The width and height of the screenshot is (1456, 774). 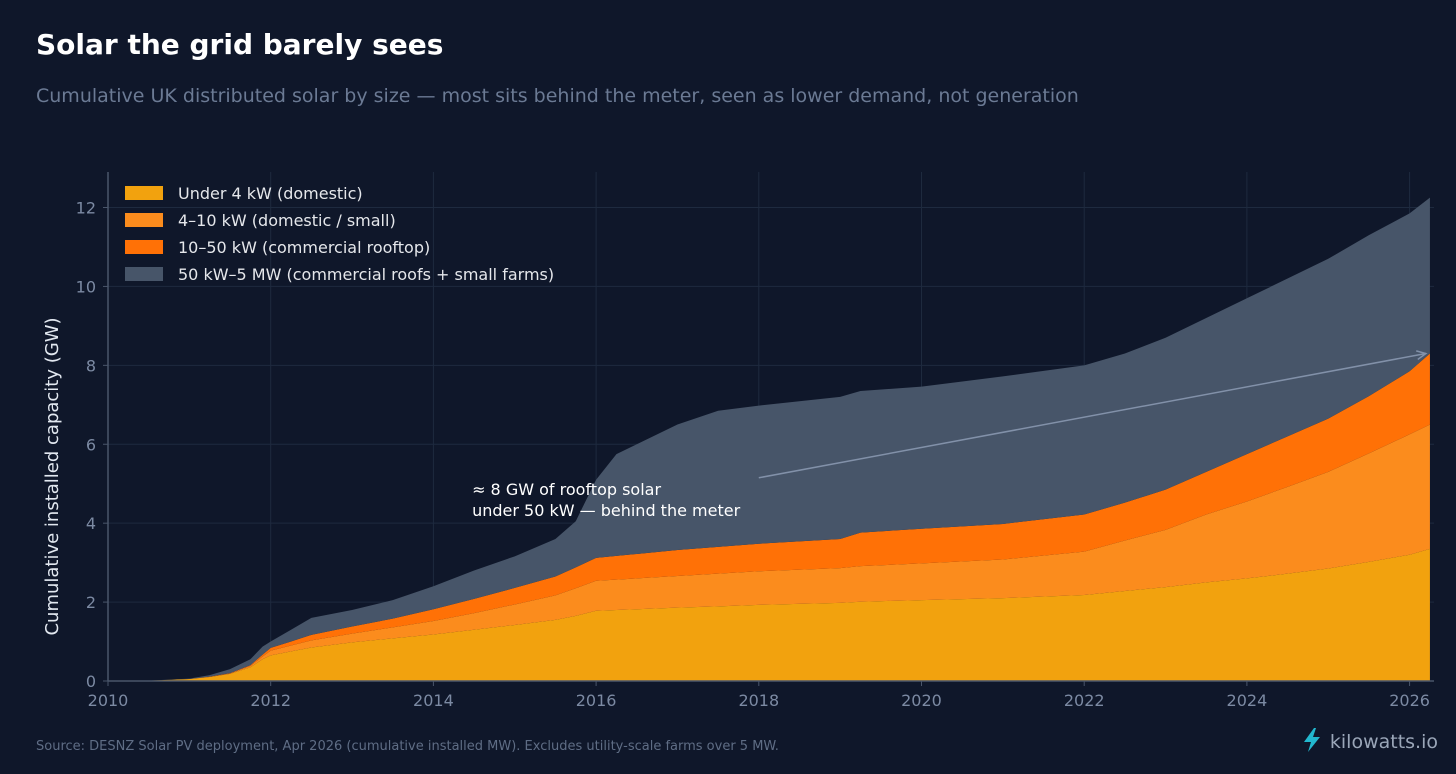 I want to click on x-tick-label: 2022, so click(x=1084, y=700).